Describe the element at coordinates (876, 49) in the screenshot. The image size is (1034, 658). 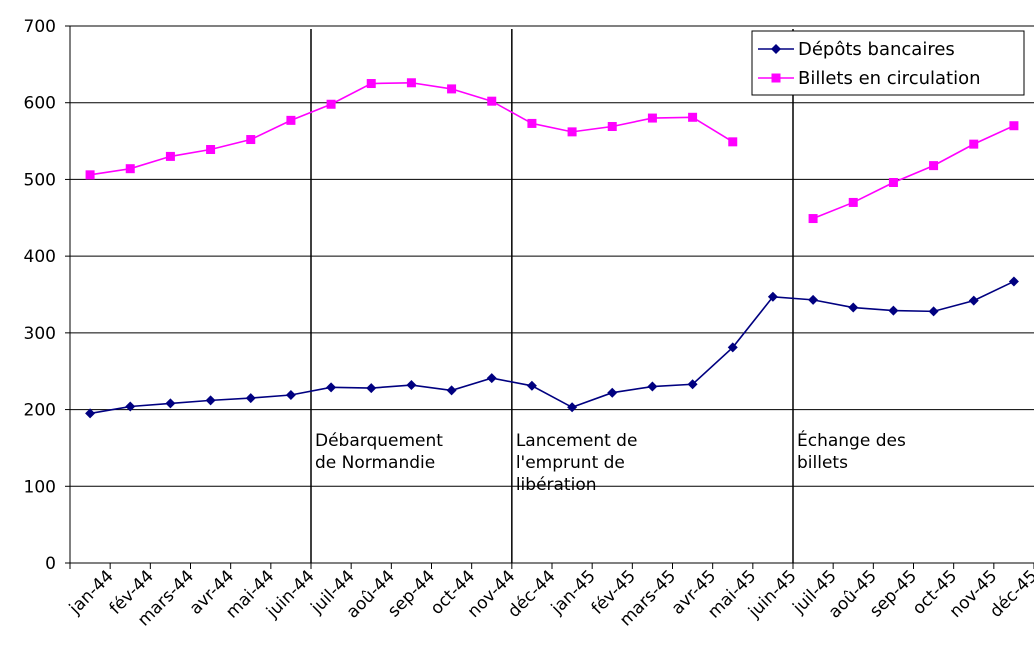
I see `legend-label: Dépôts bancaires` at that location.